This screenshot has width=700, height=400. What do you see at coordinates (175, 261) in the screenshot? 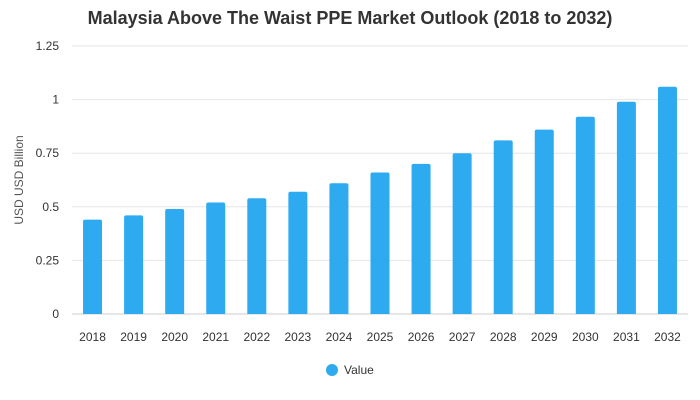
I see `bar-2020` at bounding box center [175, 261].